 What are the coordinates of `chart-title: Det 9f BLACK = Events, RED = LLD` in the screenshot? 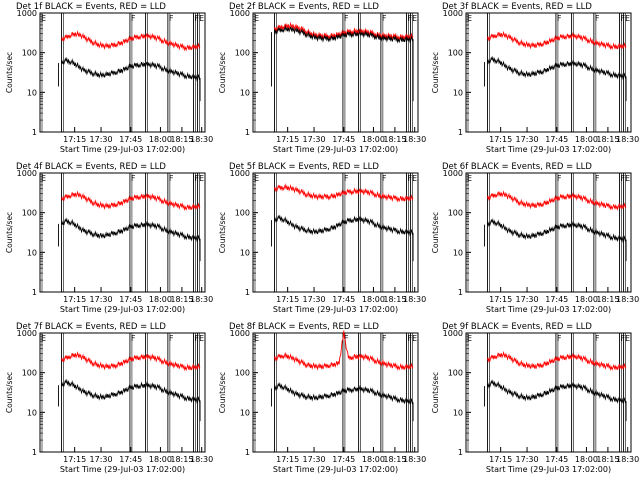 It's located at (517, 327).